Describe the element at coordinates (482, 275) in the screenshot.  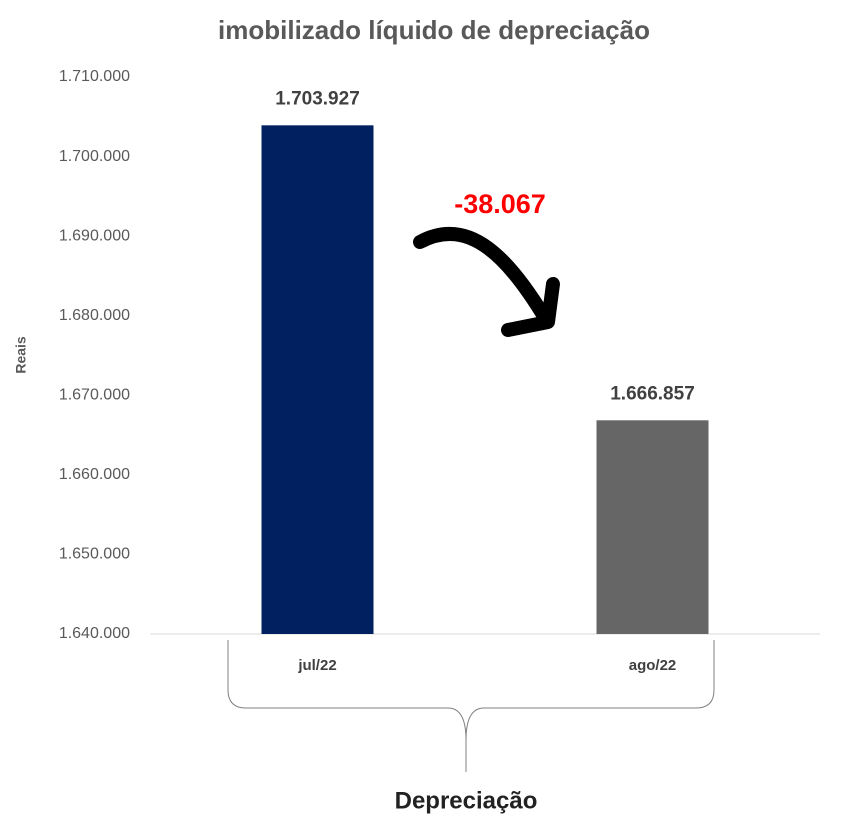
I see `arrow` at that location.